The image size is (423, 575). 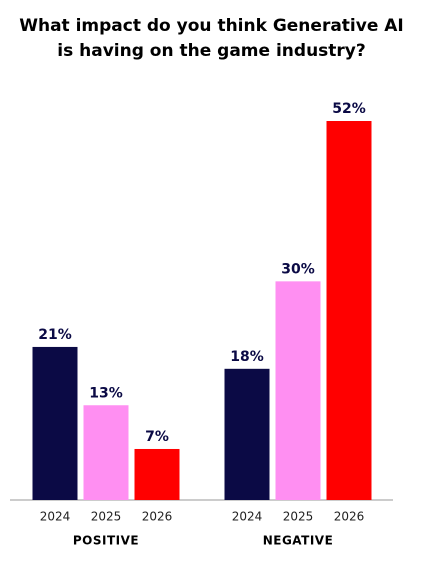 I want to click on data-label: 52%, so click(x=349, y=109).